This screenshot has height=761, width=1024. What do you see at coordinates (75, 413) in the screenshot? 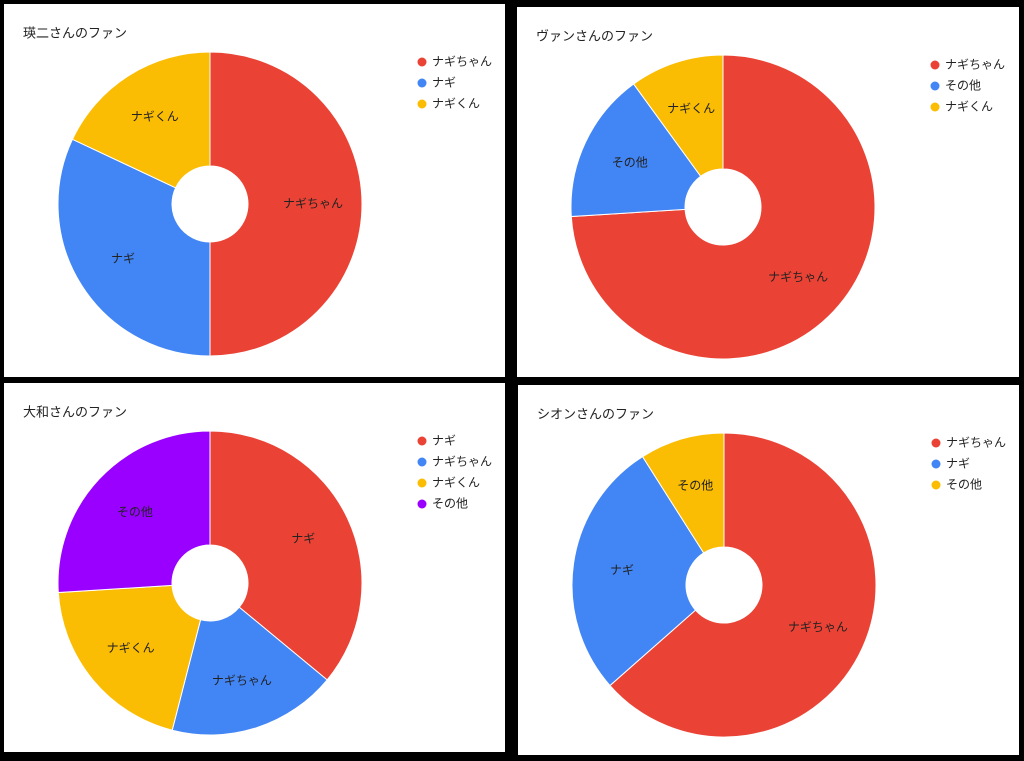
I see `chart-title: 大和さんのファン` at bounding box center [75, 413].